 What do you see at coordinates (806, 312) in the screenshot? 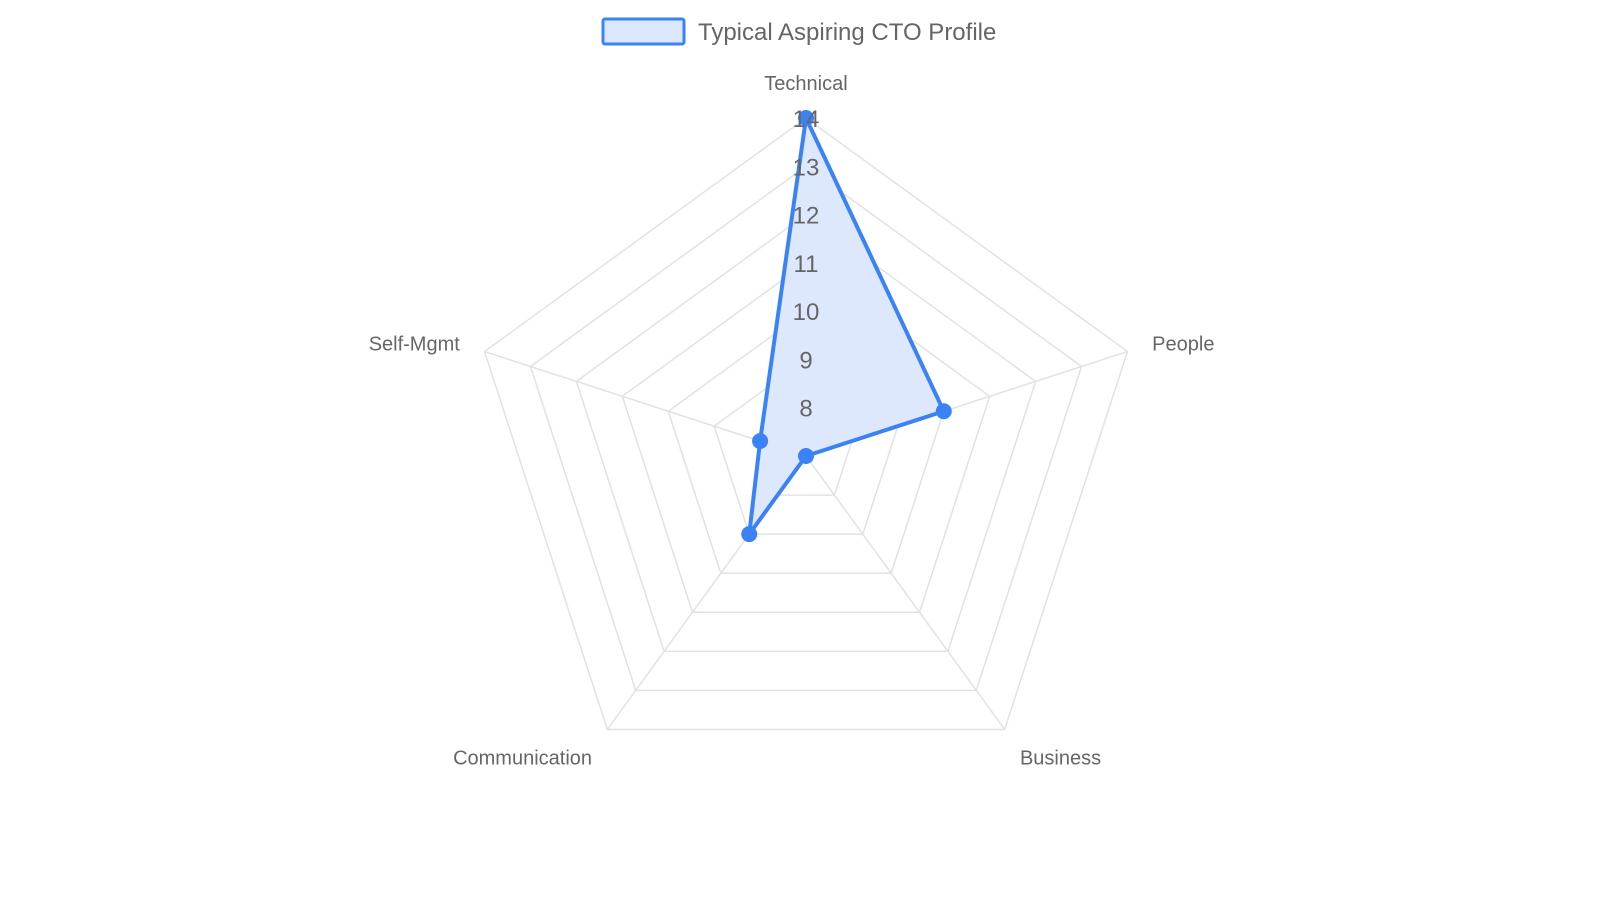
I see `tick-label-10: 10` at bounding box center [806, 312].